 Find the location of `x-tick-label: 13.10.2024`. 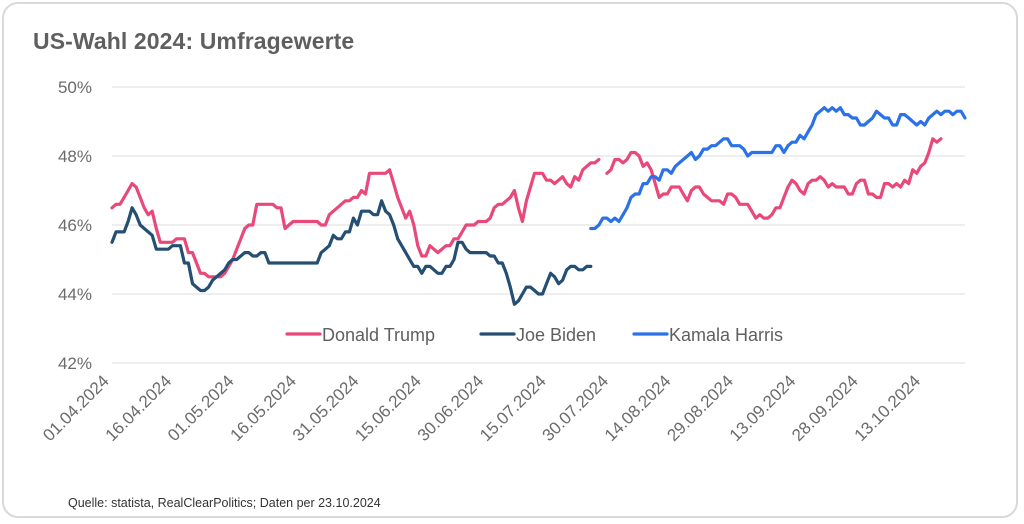

x-tick-label: 13.10.2024 is located at coordinates (888, 408).